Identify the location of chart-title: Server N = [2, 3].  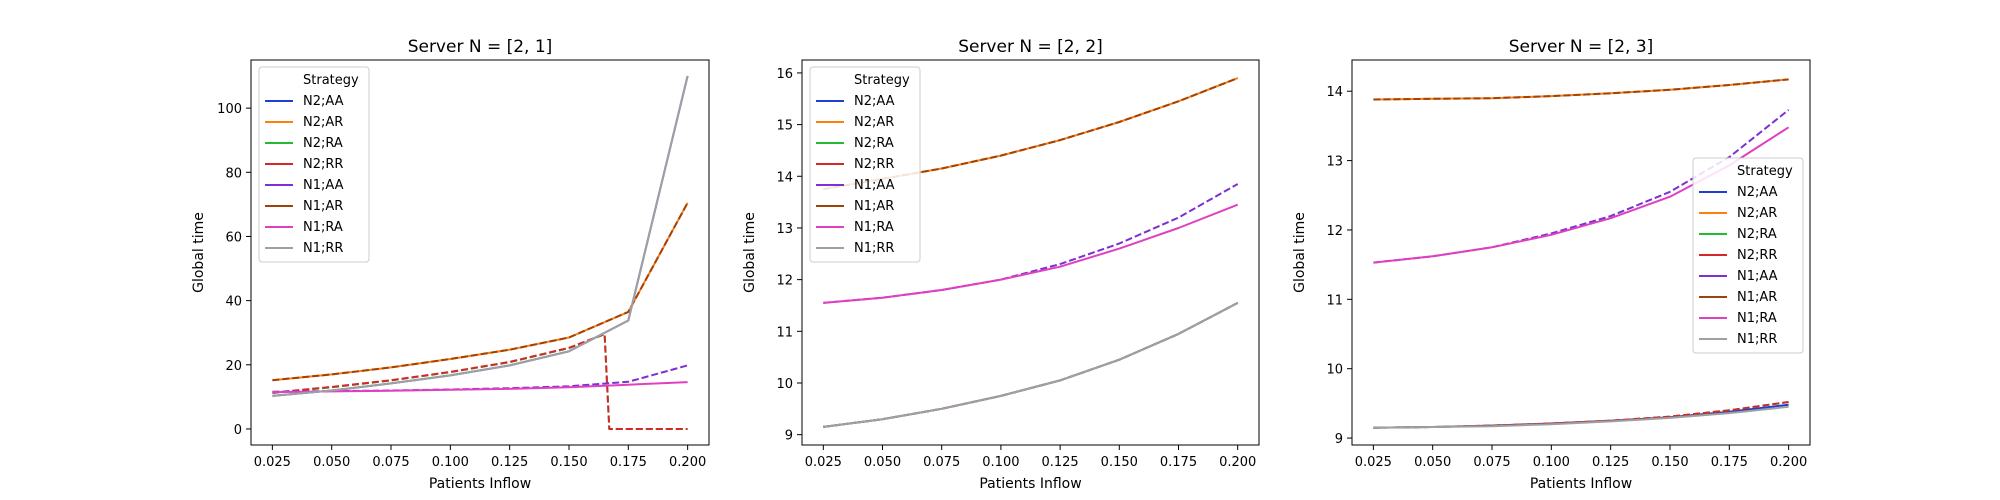
(1581, 47).